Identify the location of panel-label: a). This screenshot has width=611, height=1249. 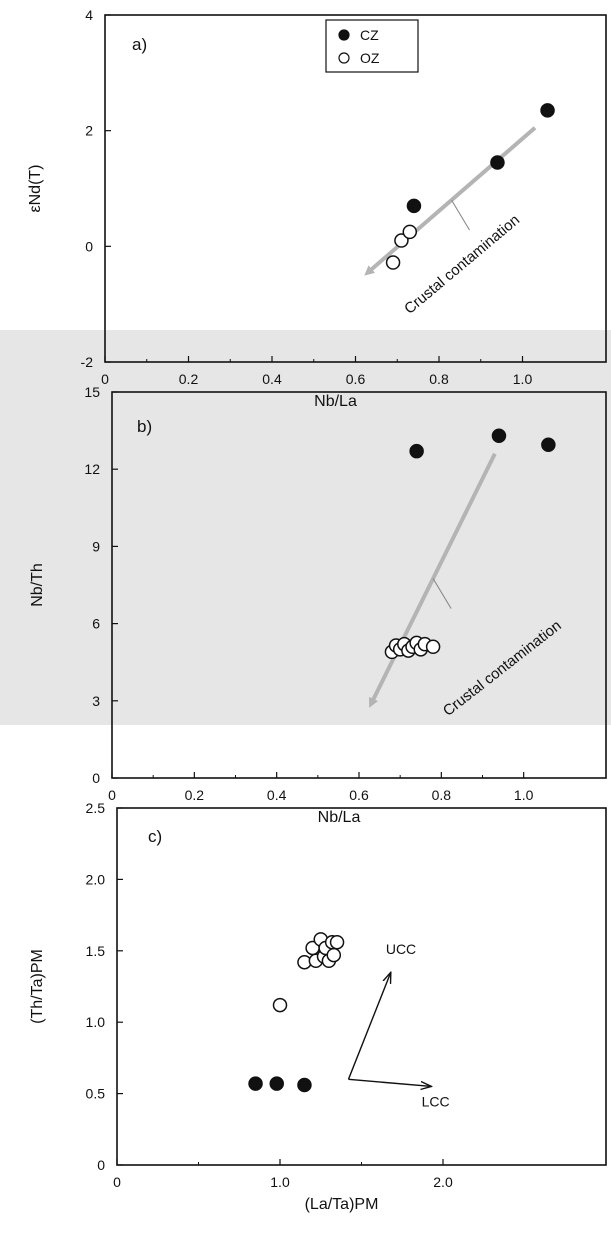
(139, 44).